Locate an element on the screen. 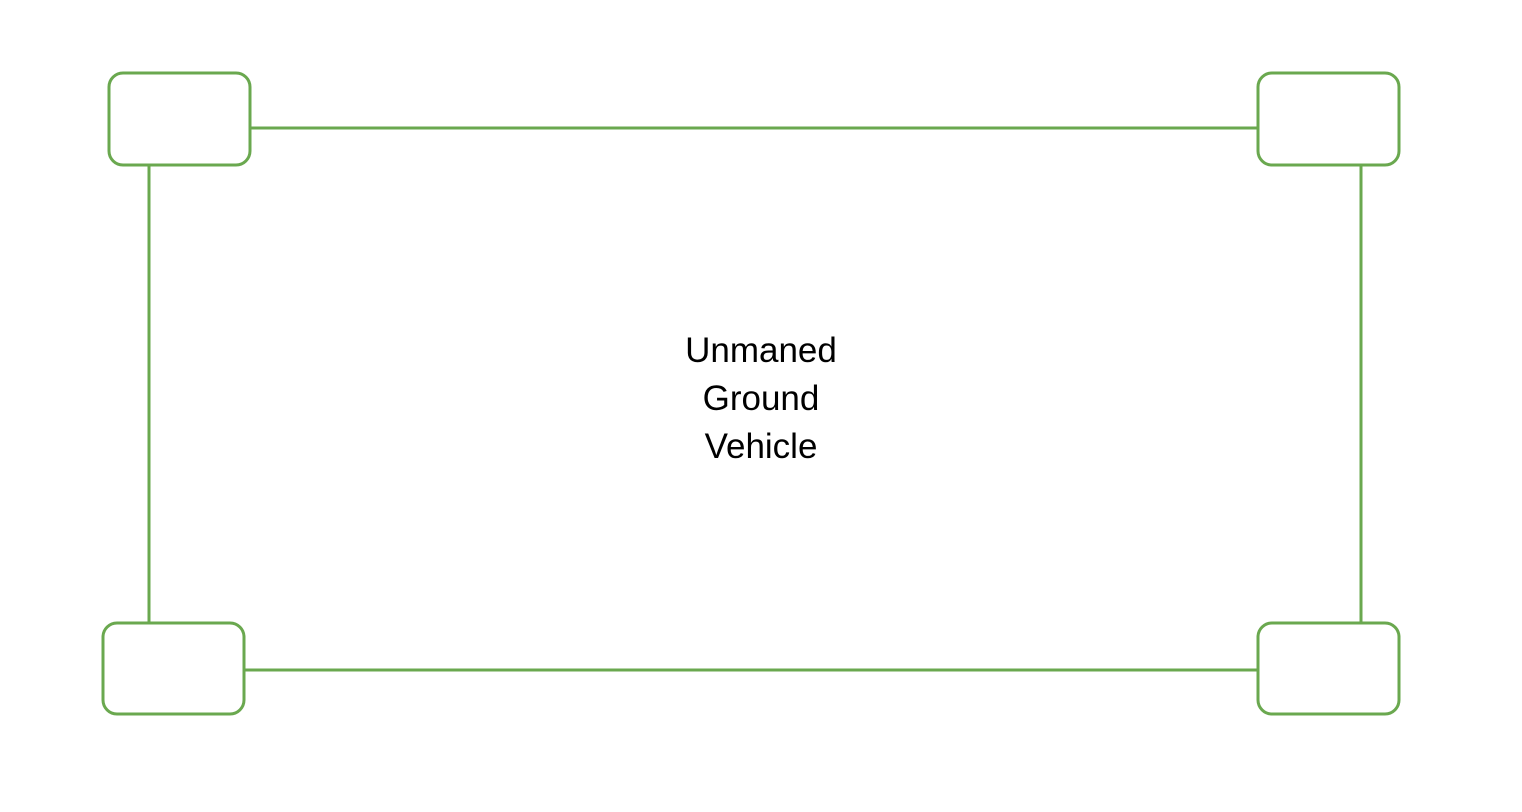  vehicle-label-line-2: Ground is located at coordinates (761, 398).